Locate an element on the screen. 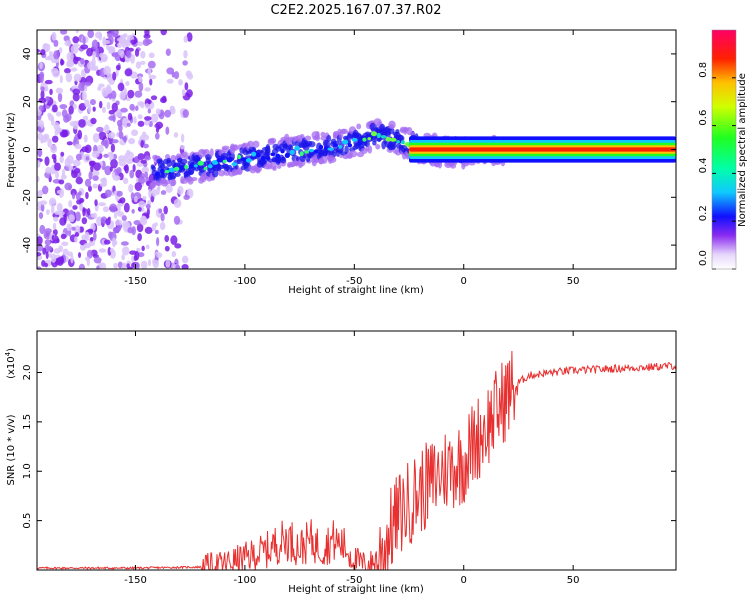 This screenshot has width=750, height=600. y-tick-label: 0 is located at coordinates (27, 149).